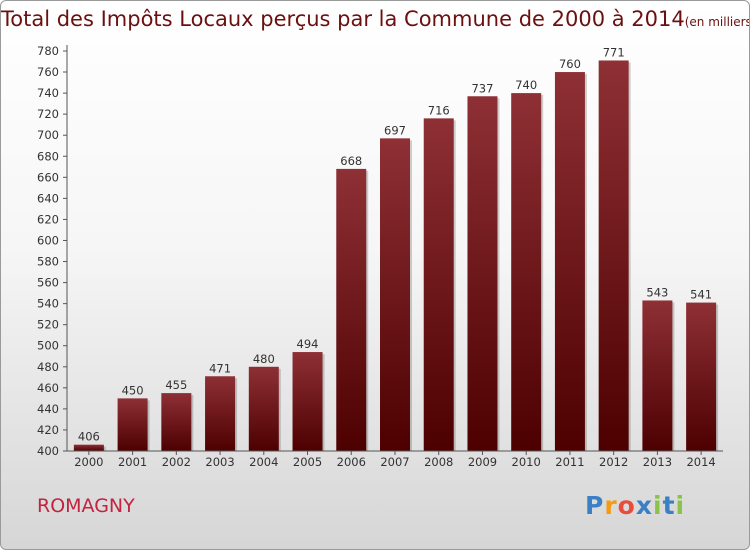 This screenshot has width=750, height=550. I want to click on x-tick-label: 2000, so click(88, 462).